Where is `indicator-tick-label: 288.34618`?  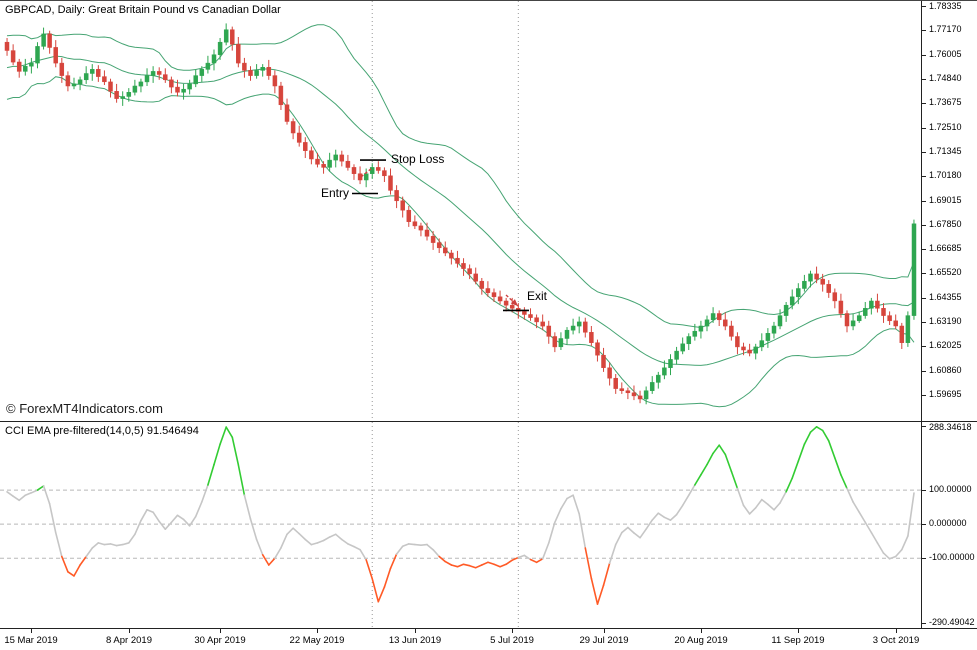
indicator-tick-label: 288.34618 is located at coordinates (950, 427).